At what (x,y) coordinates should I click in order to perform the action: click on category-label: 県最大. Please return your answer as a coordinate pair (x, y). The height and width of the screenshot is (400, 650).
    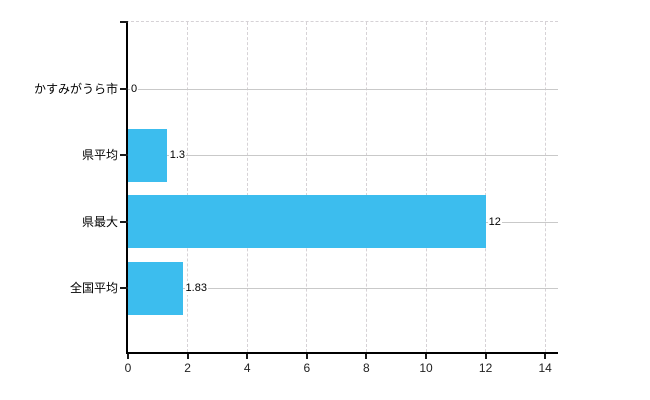
    Looking at the image, I should click on (99, 221).